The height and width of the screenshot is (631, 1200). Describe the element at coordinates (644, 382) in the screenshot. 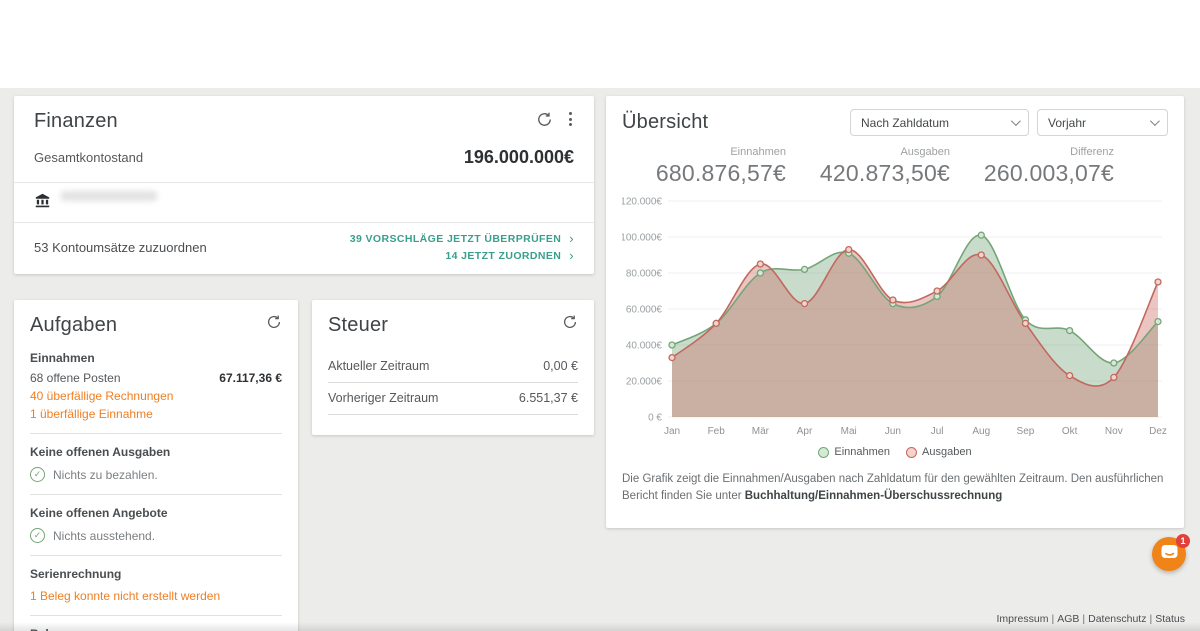

I see `svg-text: 20.000€` at that location.